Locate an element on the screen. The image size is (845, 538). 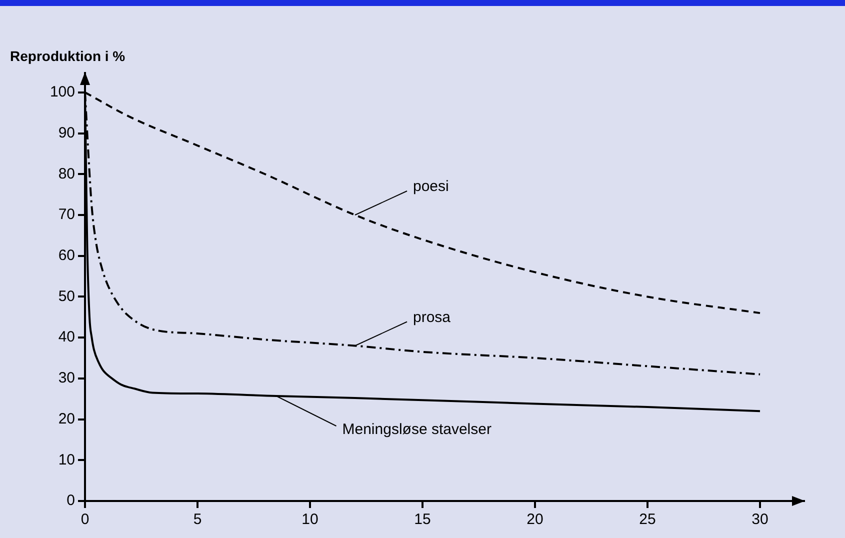
x-tick-label: 10 is located at coordinates (310, 519).